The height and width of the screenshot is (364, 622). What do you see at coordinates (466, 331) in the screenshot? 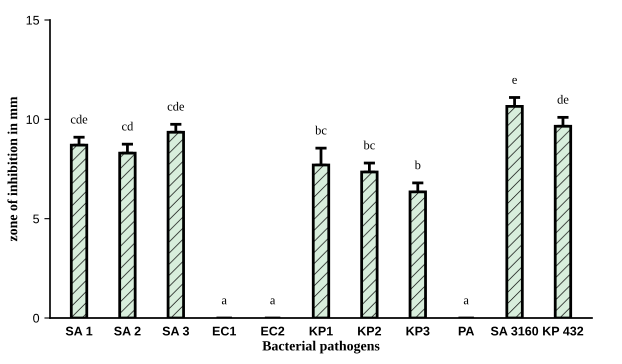
I see `x-tick-label: PA` at bounding box center [466, 331].